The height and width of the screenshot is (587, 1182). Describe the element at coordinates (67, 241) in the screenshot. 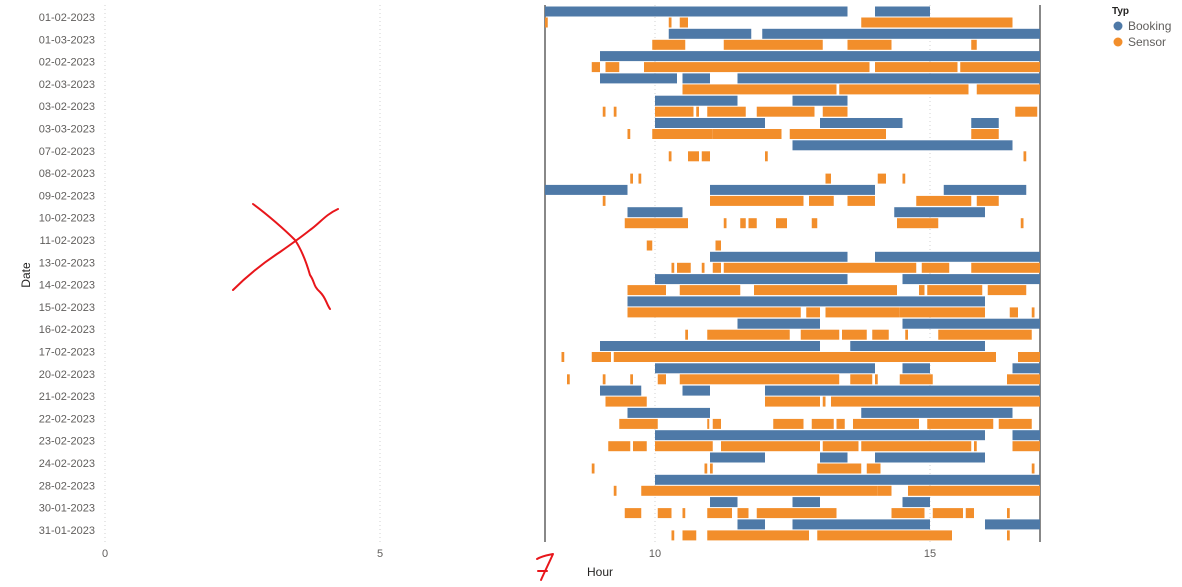

I see `y-tick-label: 11-02-2023` at that location.